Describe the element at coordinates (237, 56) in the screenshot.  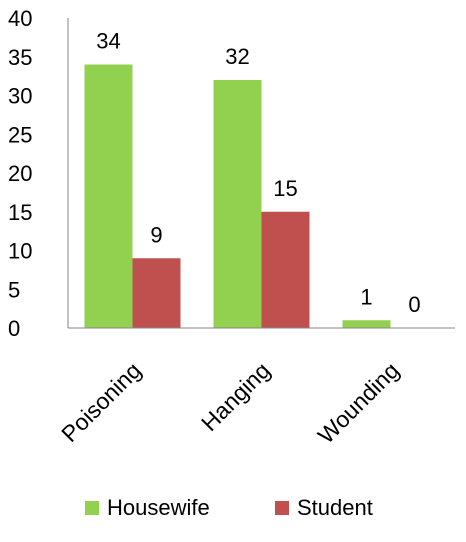
I see `data-label: 32` at that location.